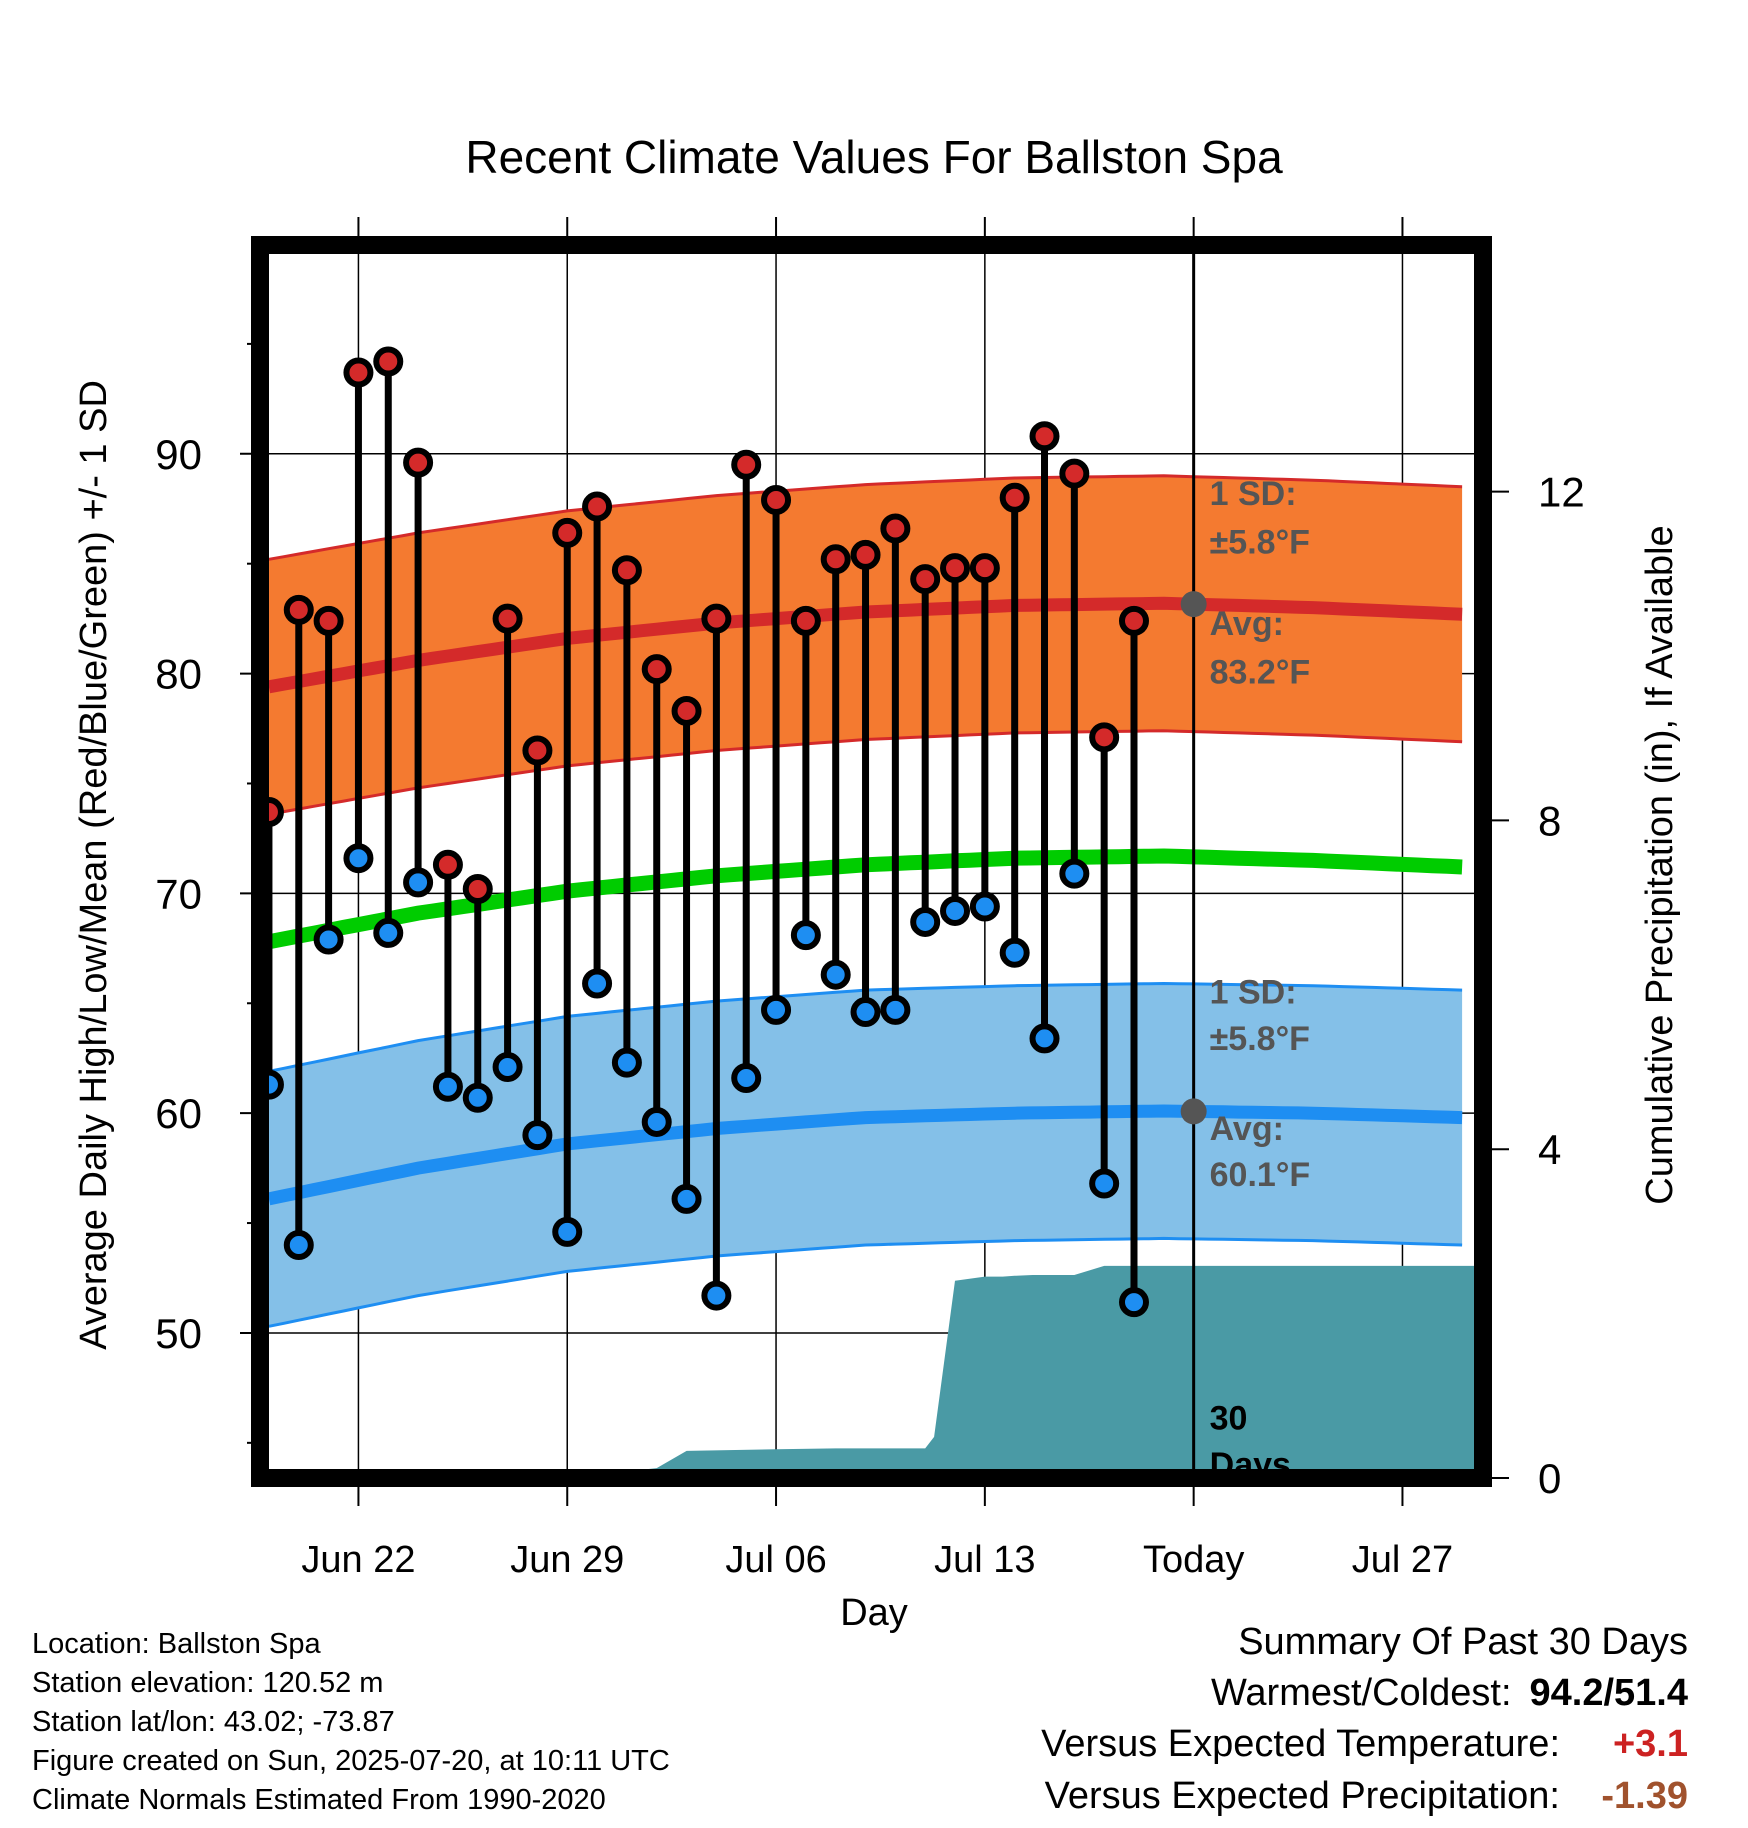 This screenshot has height=1828, width=1748. Describe the element at coordinates (1650, 1744) in the screenshot. I see `summary-temp-value: +3.1` at that location.